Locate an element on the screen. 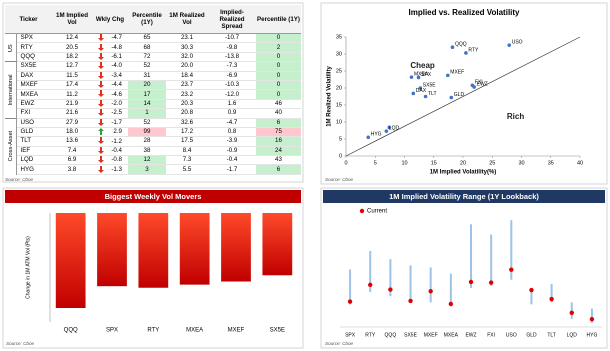 Image resolution: width=610 pixels, height=351 pixels. x-axis-label: 1M Implied Volatility(%) is located at coordinates (463, 173).